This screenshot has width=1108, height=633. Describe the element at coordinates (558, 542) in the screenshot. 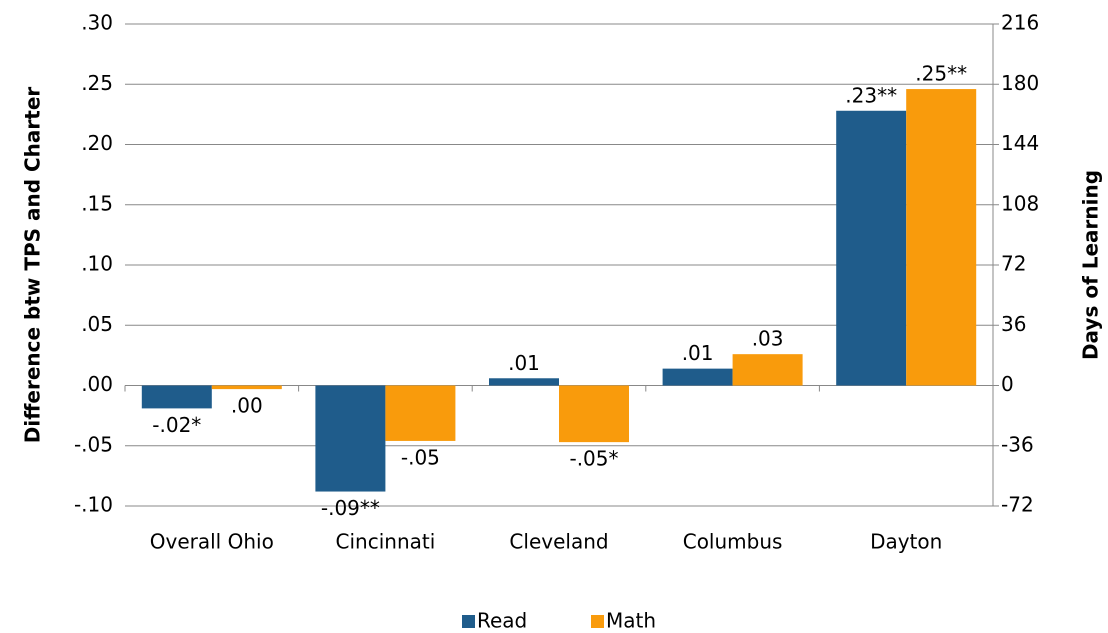

I see `x-tick-label: Cleveland` at that location.